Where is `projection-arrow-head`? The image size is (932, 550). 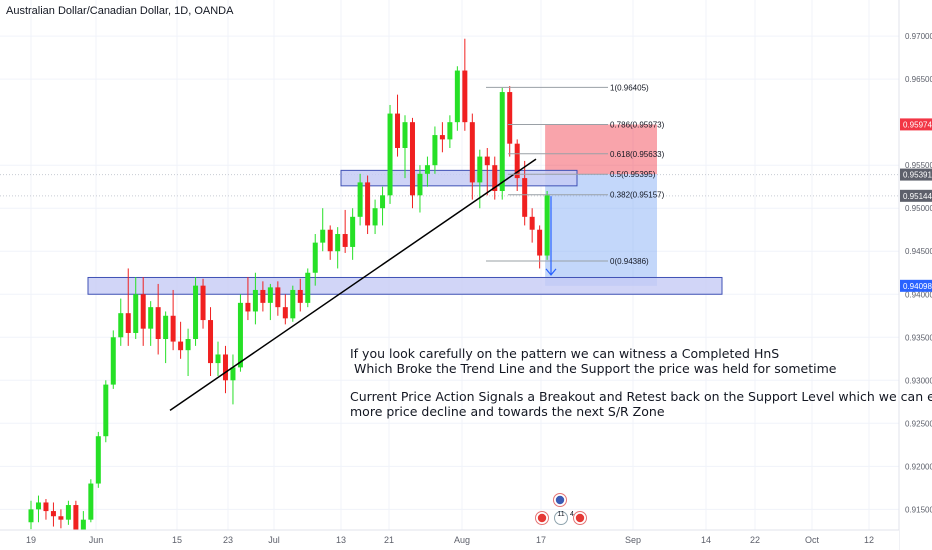
projection-arrow-head is located at coordinates (551, 272).